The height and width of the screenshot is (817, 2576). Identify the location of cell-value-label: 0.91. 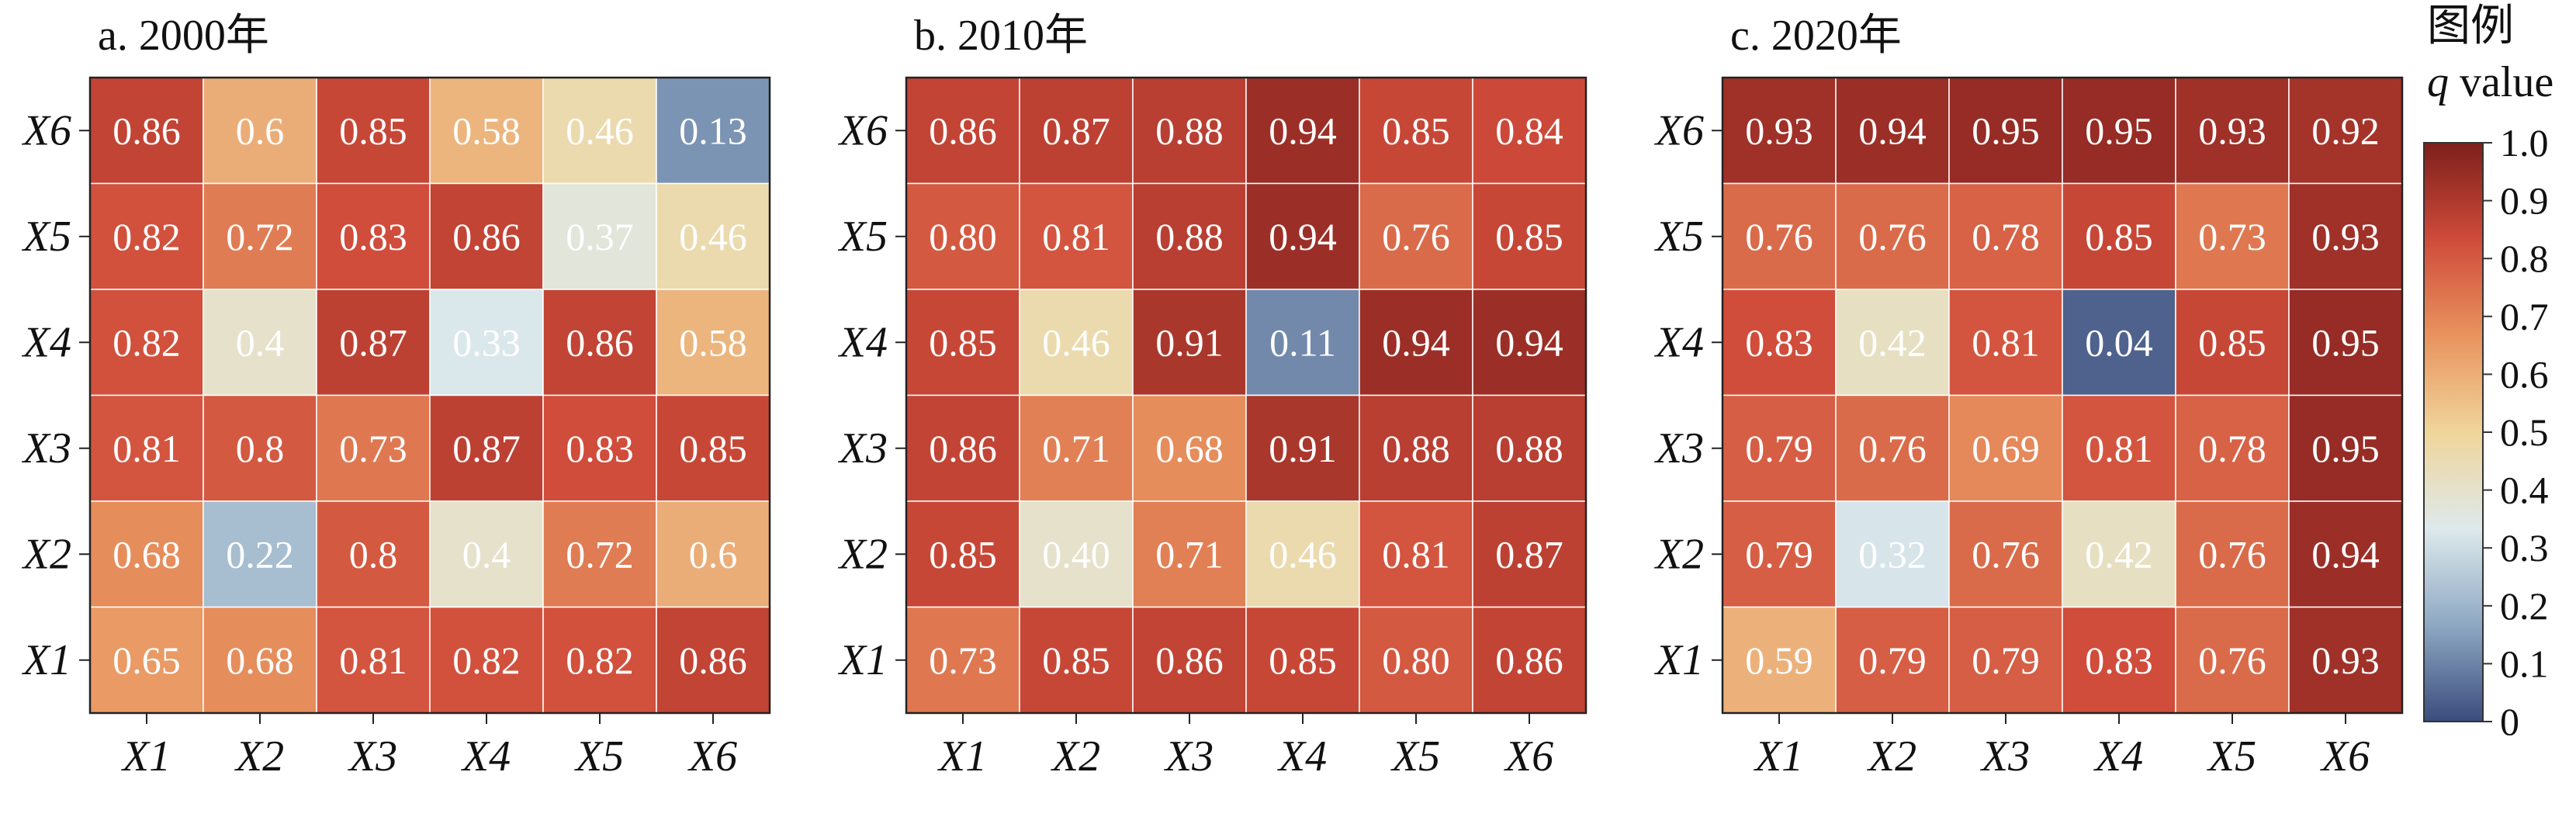
(1189, 342).